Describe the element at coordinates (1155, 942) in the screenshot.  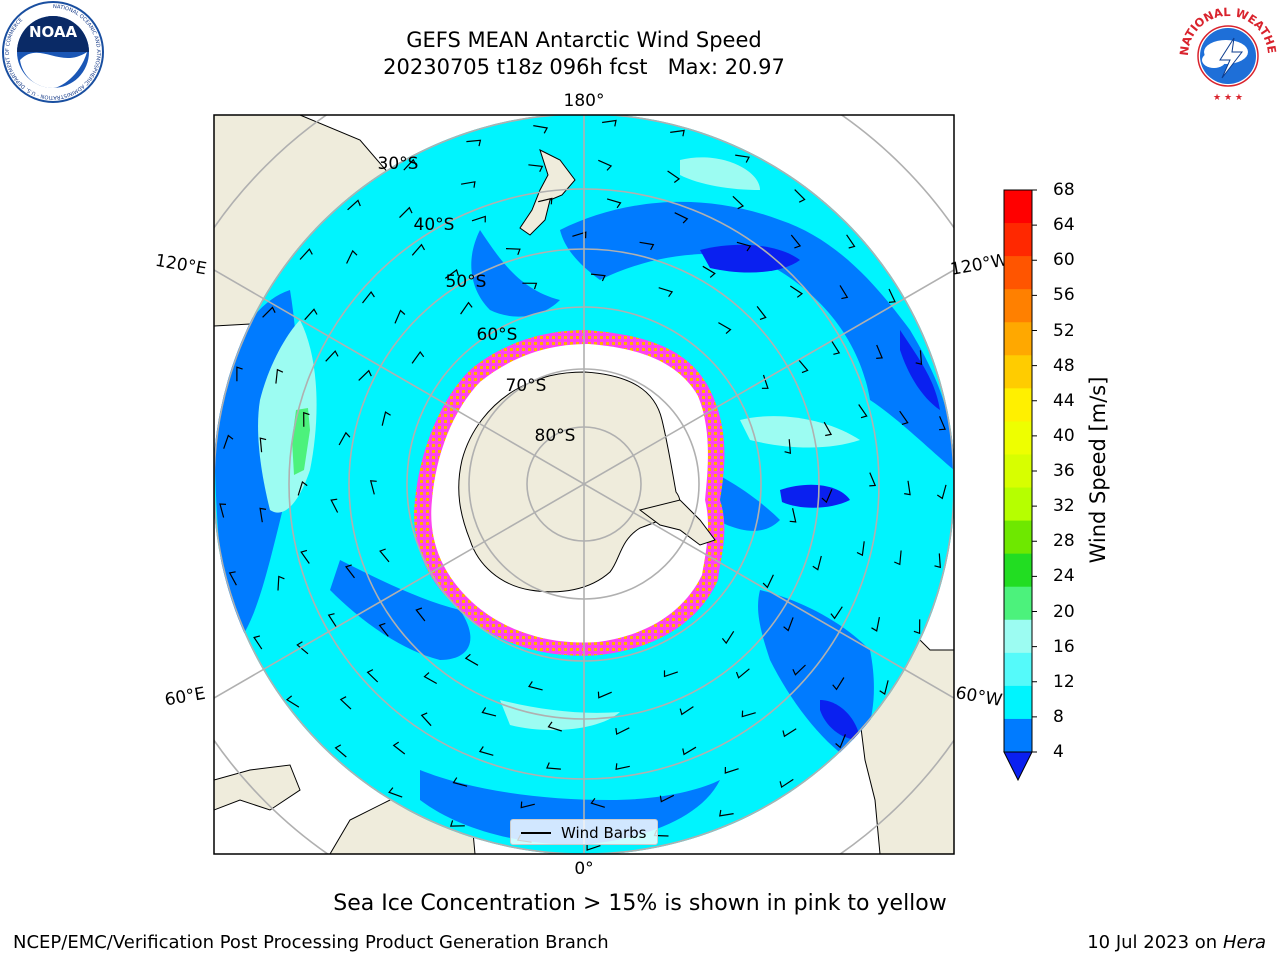
I see `footer-date-prefix: 10 Jul 2023 on` at that location.